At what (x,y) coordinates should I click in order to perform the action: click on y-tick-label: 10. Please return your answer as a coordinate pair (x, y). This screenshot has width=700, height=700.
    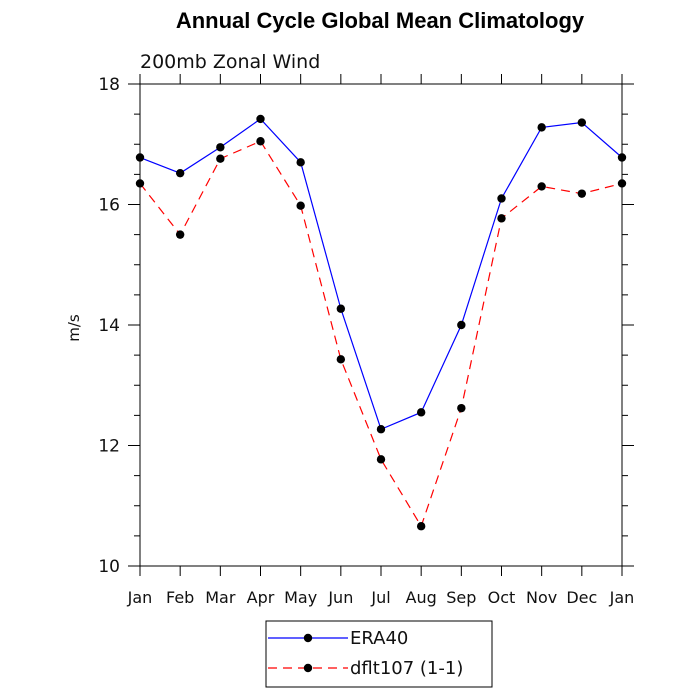
    Looking at the image, I should click on (109, 567).